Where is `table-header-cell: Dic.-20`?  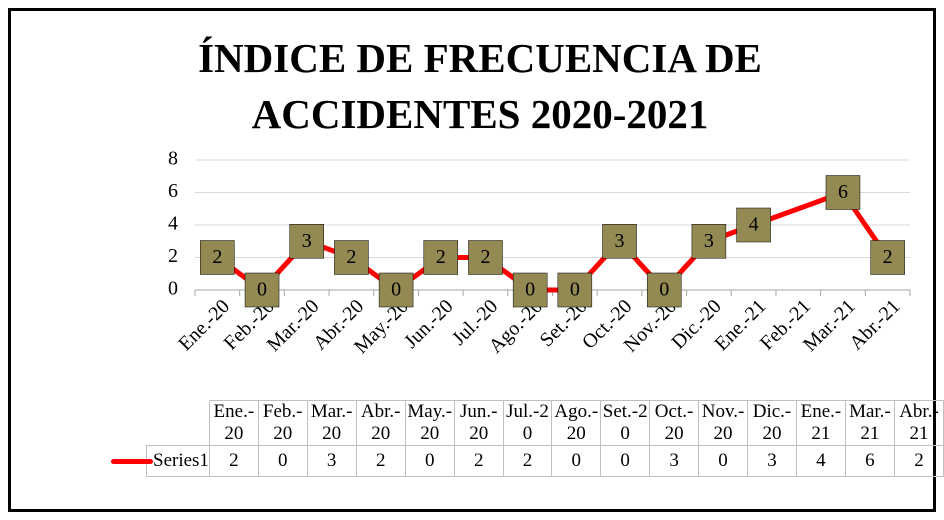
table-header-cell: Dic.-20 is located at coordinates (772, 423).